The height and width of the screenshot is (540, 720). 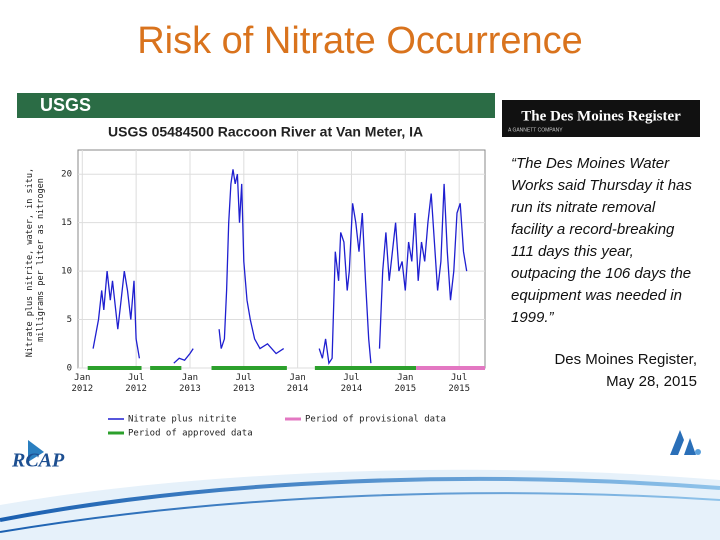 I want to click on legend-label: Period of provisional data, so click(x=375, y=420).